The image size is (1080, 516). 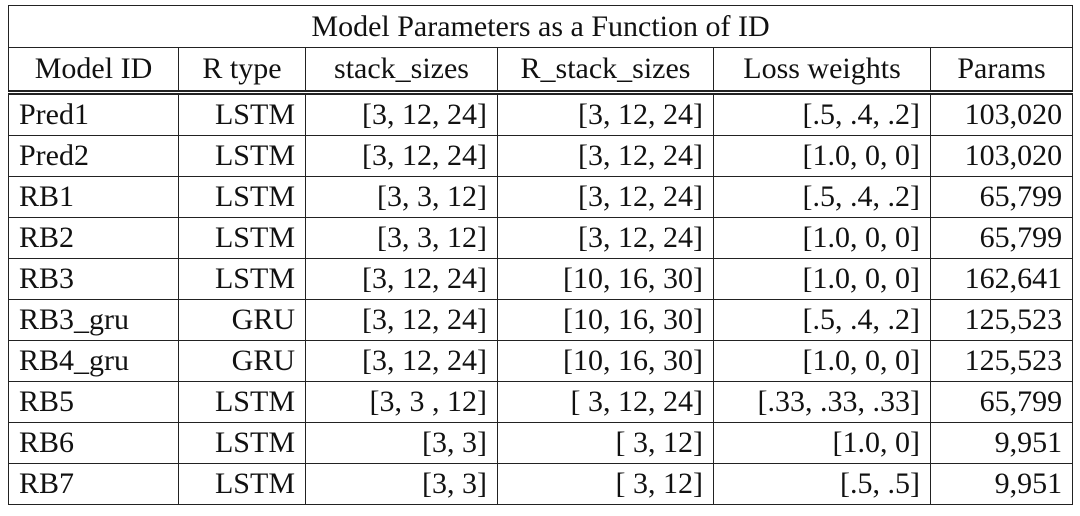 What do you see at coordinates (822, 402) in the screenshot?
I see `table-cell: [.33, .33, .33]` at bounding box center [822, 402].